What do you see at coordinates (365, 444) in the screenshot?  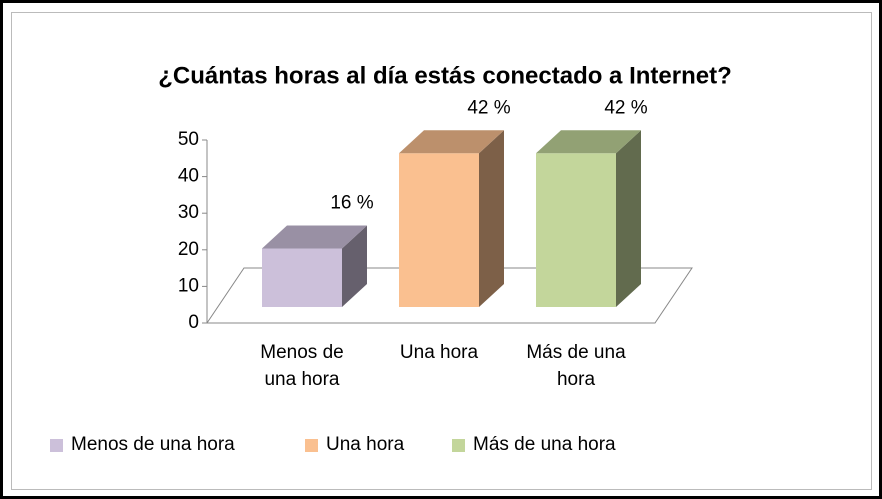 I see `legend-label: Una hora` at bounding box center [365, 444].